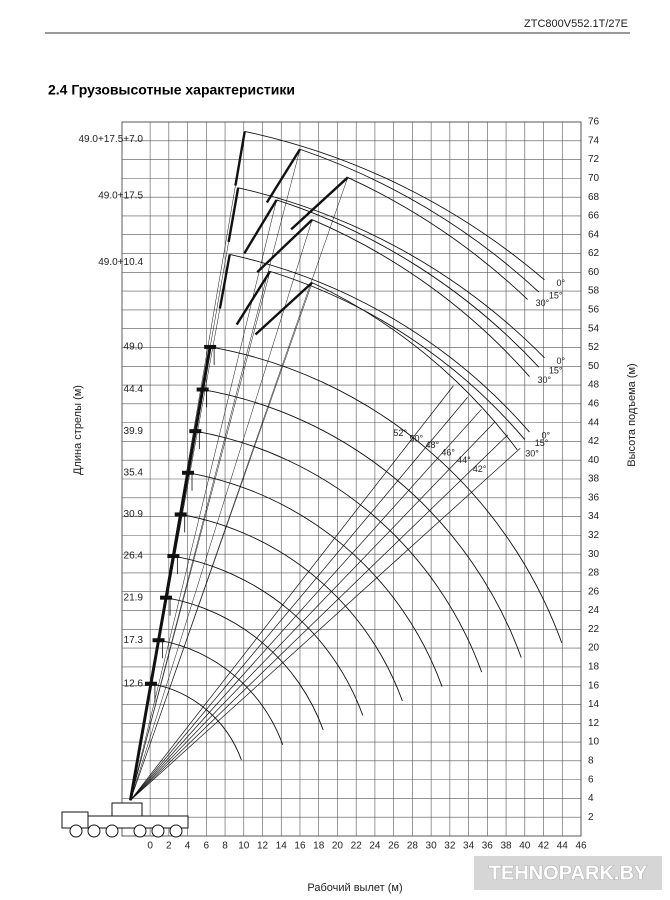  I want to click on y-tick-label: 70, so click(594, 178).